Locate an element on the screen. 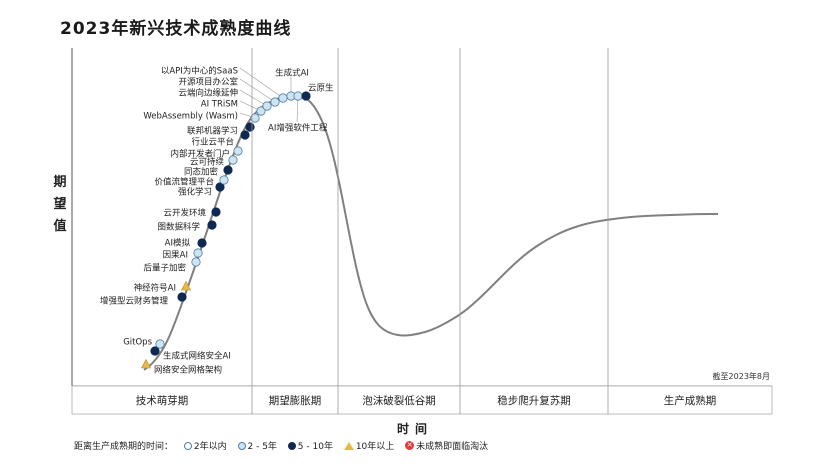  dark-circle-icon is located at coordinates (291, 445).